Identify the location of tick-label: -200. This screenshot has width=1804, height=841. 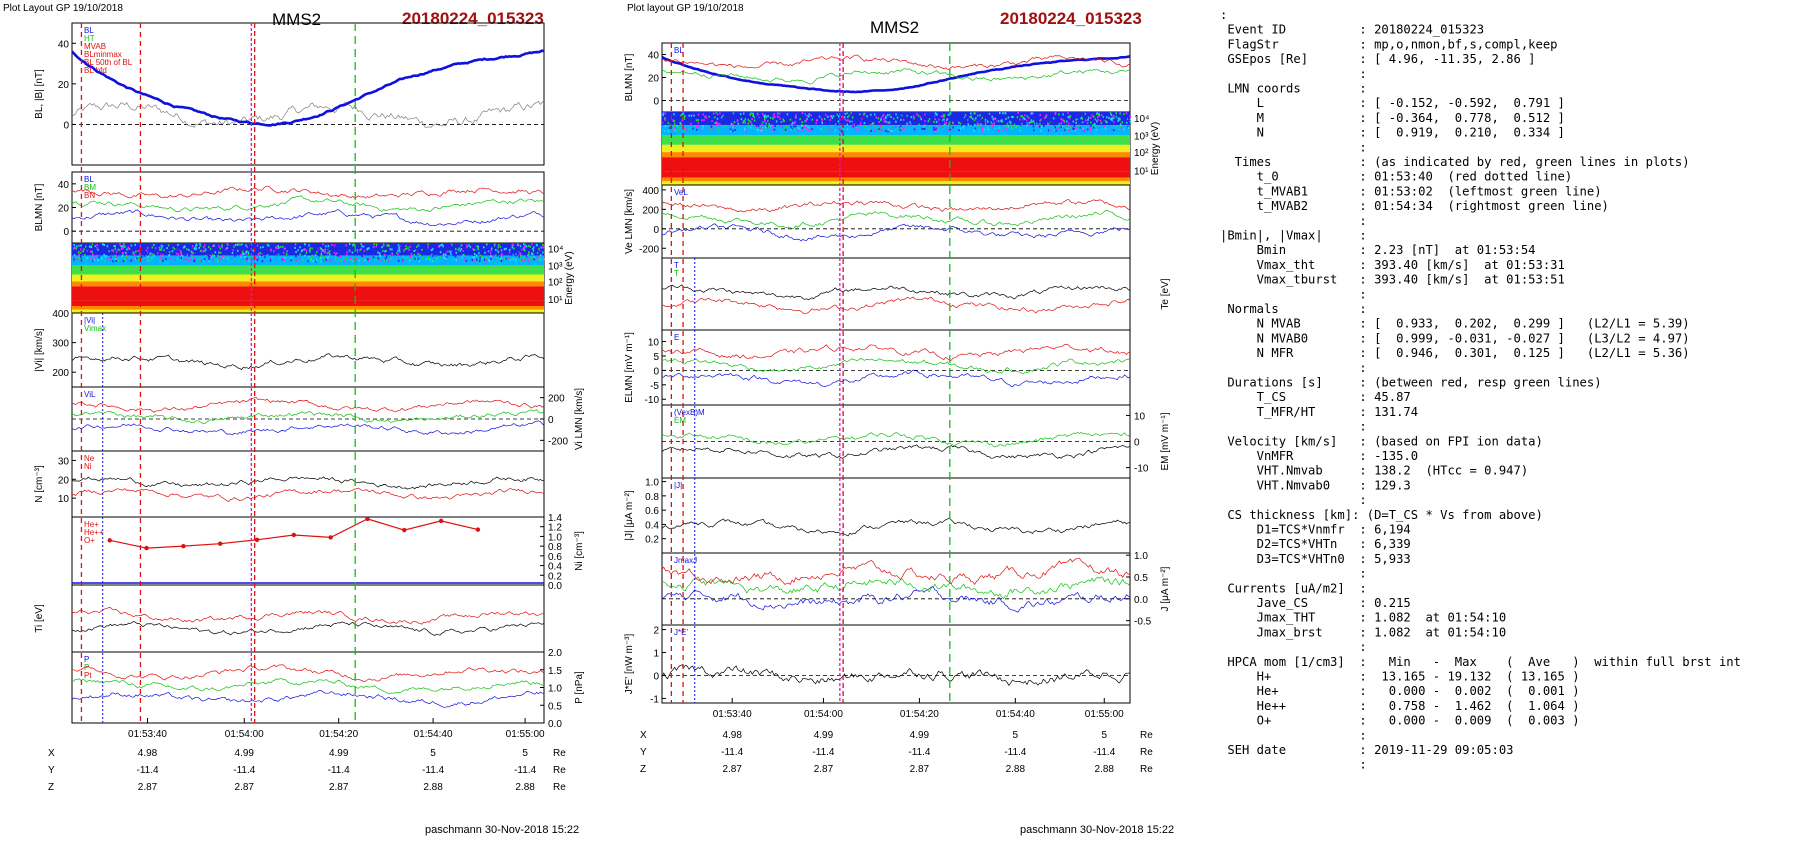
(649, 249).